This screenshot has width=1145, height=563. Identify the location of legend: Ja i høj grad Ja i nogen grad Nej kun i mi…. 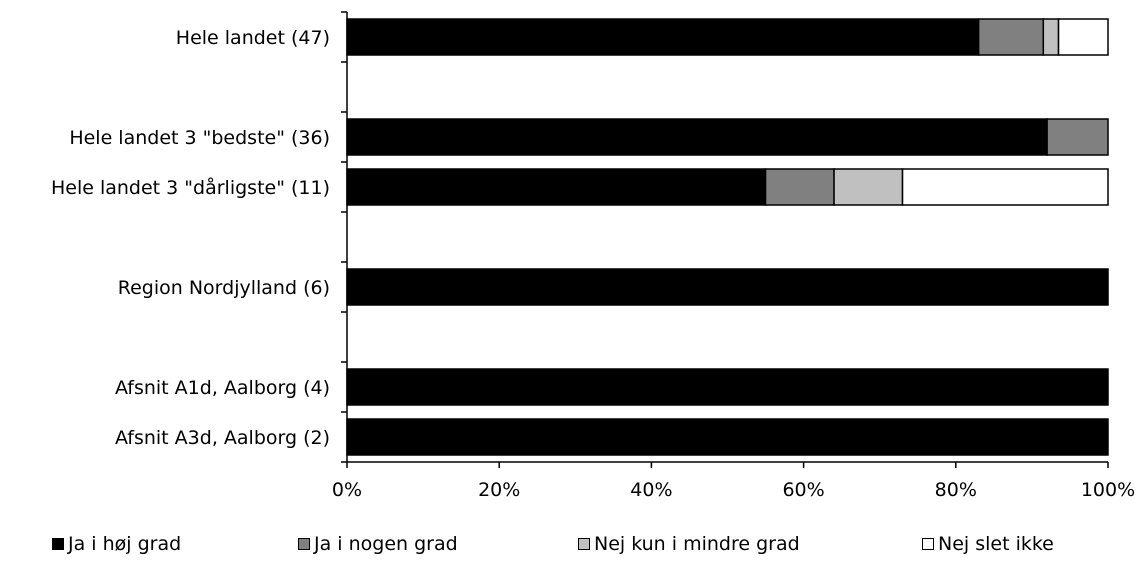
(572, 548).